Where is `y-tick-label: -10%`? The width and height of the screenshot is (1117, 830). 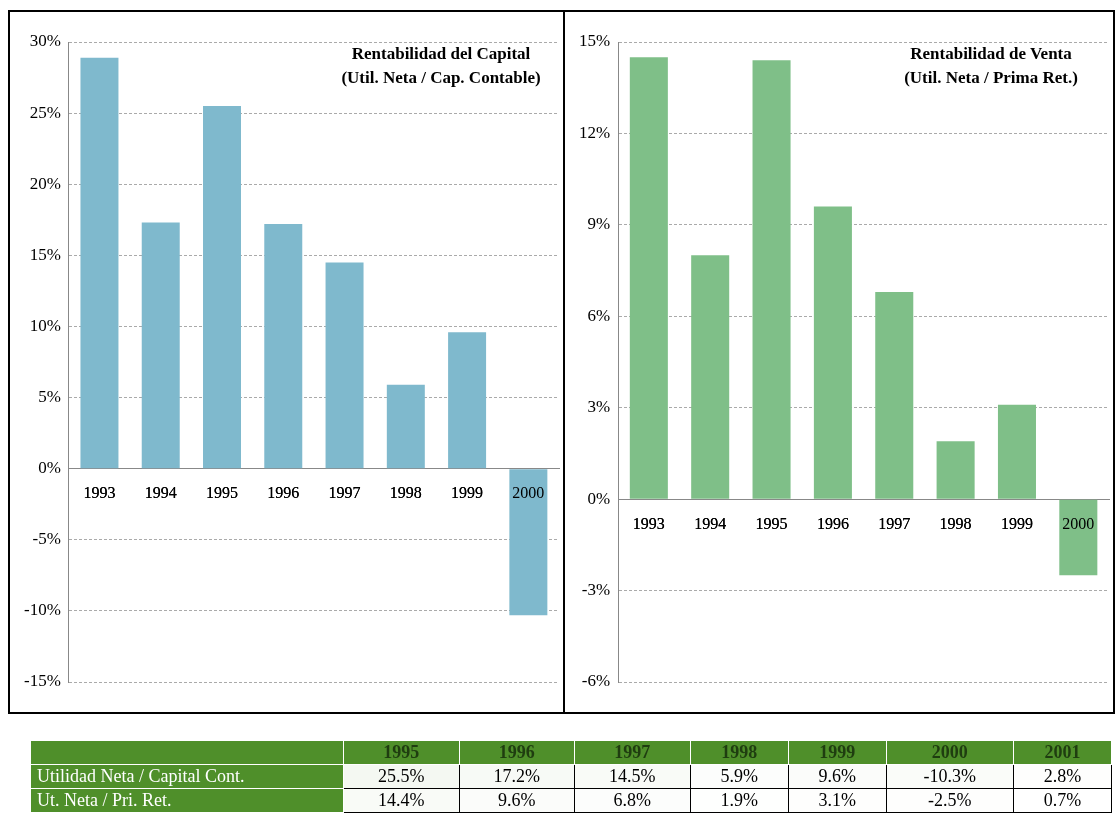 y-tick-label: -10% is located at coordinates (42, 610).